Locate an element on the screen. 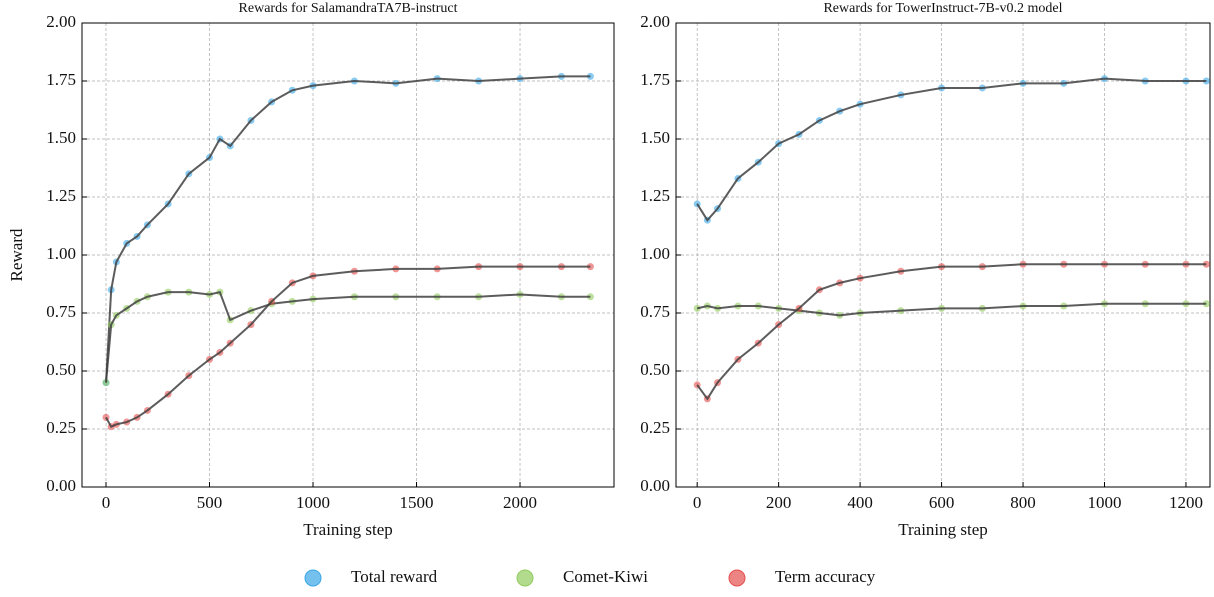 The width and height of the screenshot is (1214, 597). legend-label: Total reward is located at coordinates (394, 576).